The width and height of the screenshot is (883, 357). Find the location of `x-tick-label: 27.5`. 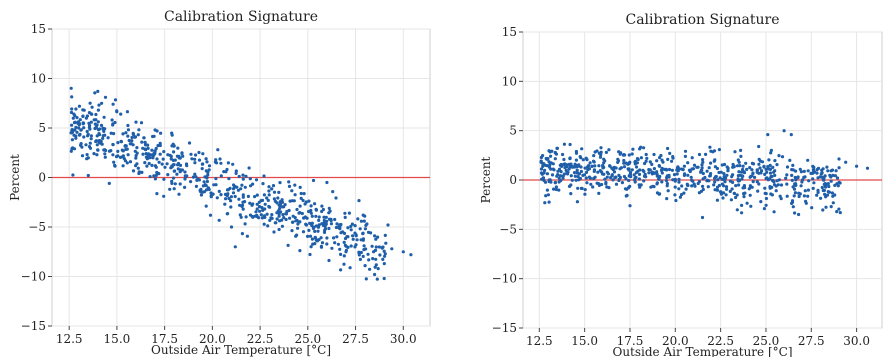

x-tick-label: 27.5 is located at coordinates (811, 341).